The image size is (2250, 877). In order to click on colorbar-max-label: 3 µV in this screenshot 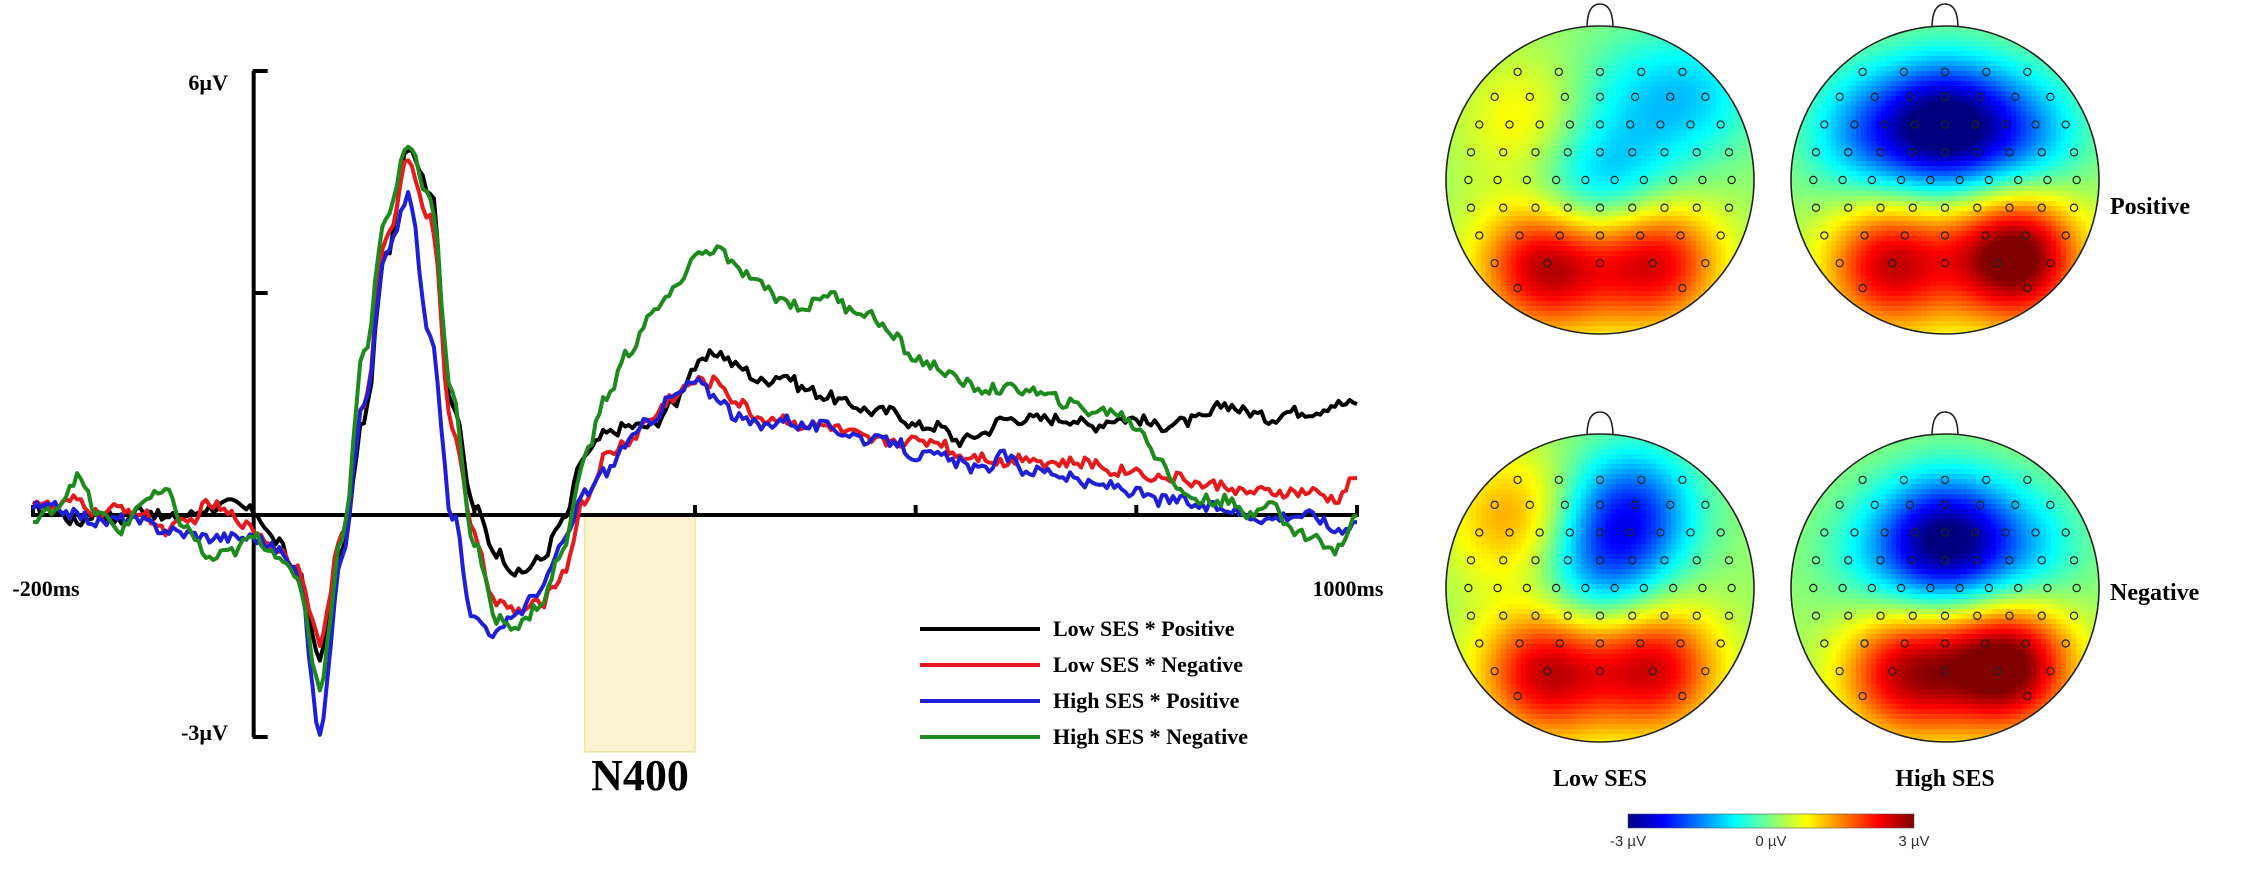, I will do `click(1913, 841)`.